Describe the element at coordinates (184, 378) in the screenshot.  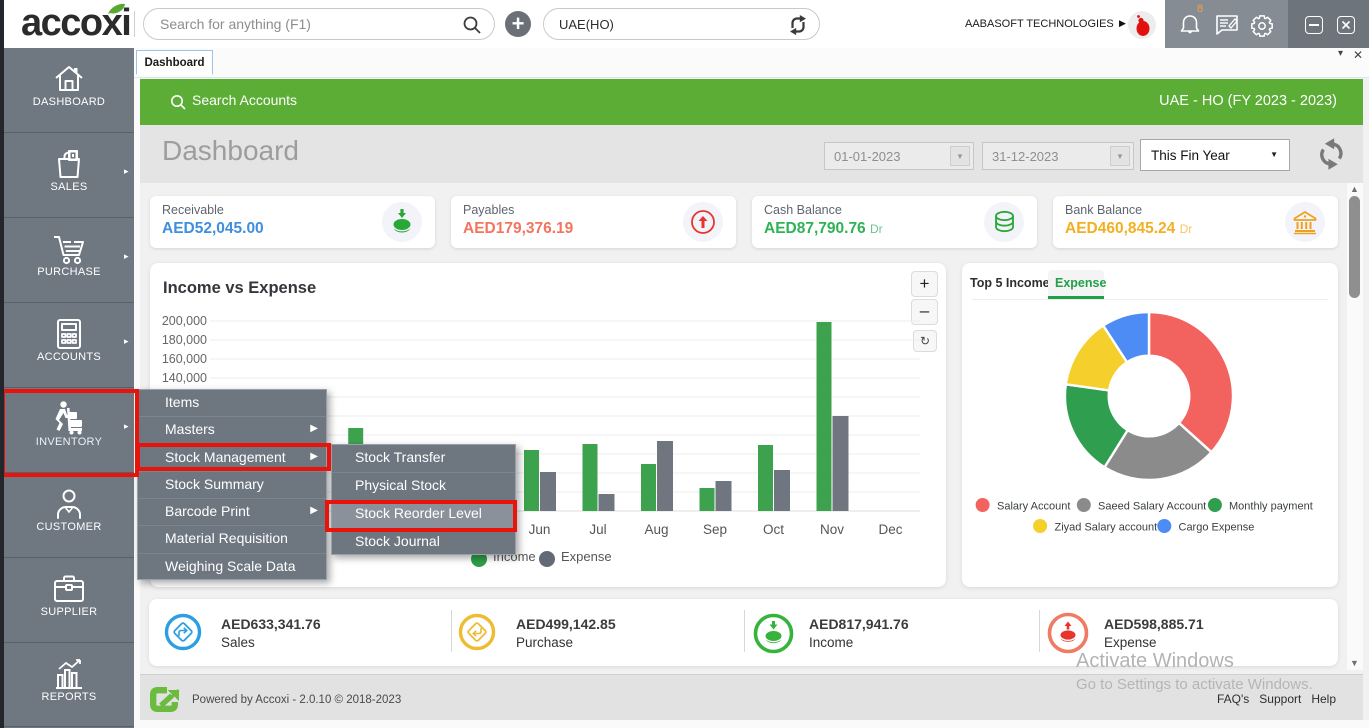
I see `svg-text: 140,000` at that location.